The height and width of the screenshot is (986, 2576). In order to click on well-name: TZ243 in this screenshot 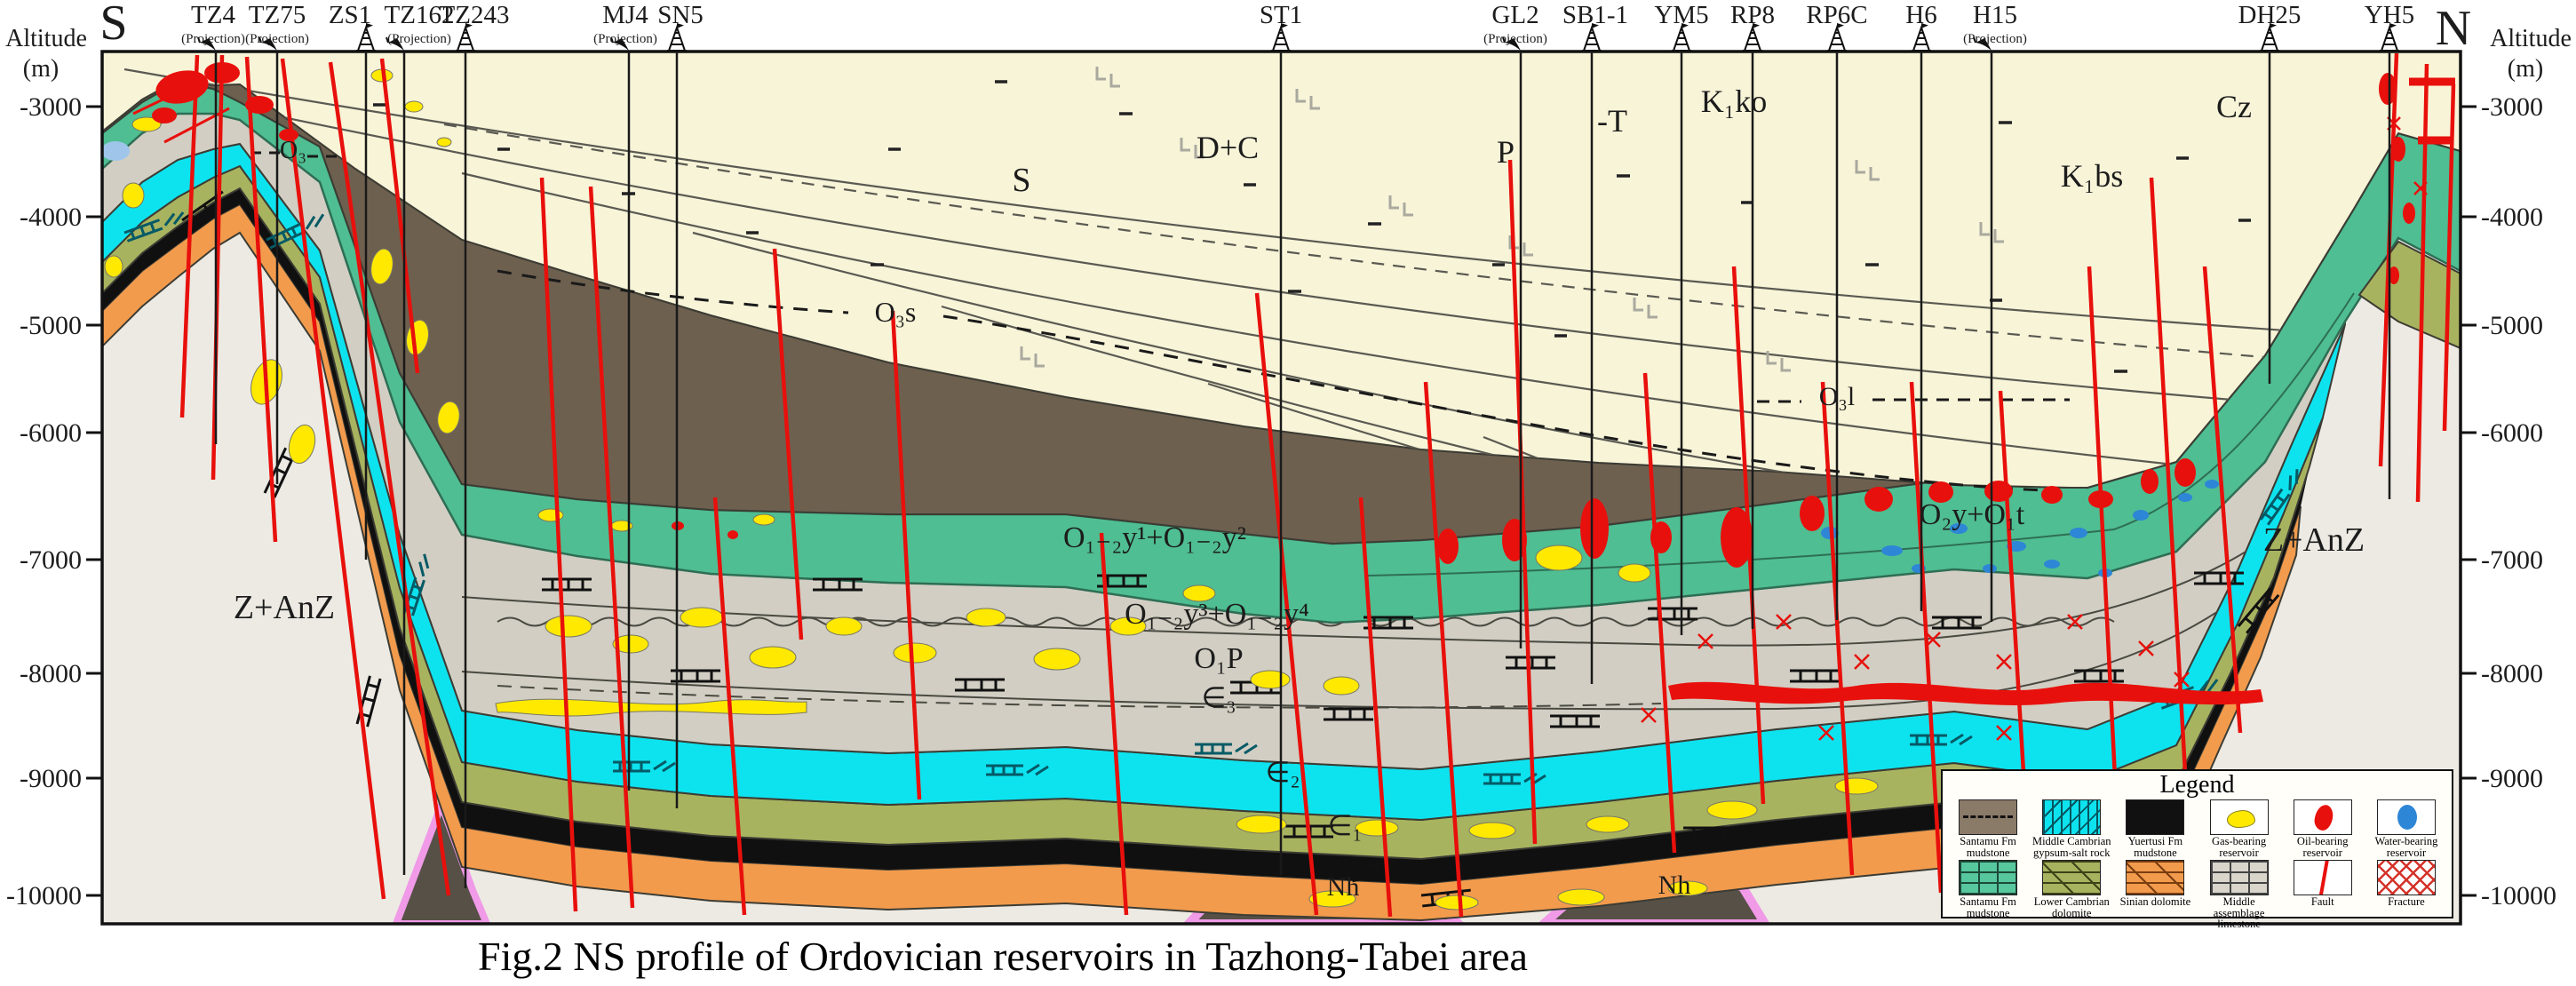, I will do `click(475, 15)`.